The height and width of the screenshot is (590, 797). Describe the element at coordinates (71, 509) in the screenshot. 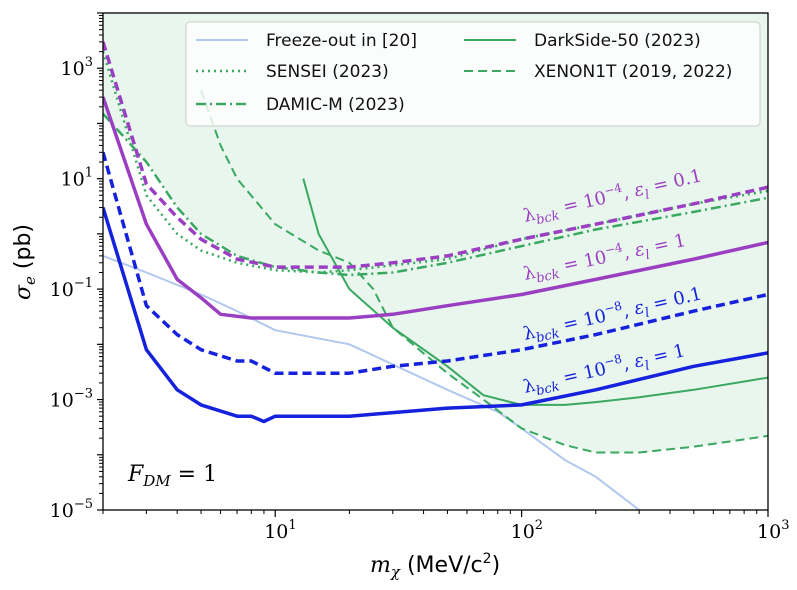

I see `y-tick-label-0: 10⁻⁵` at that location.